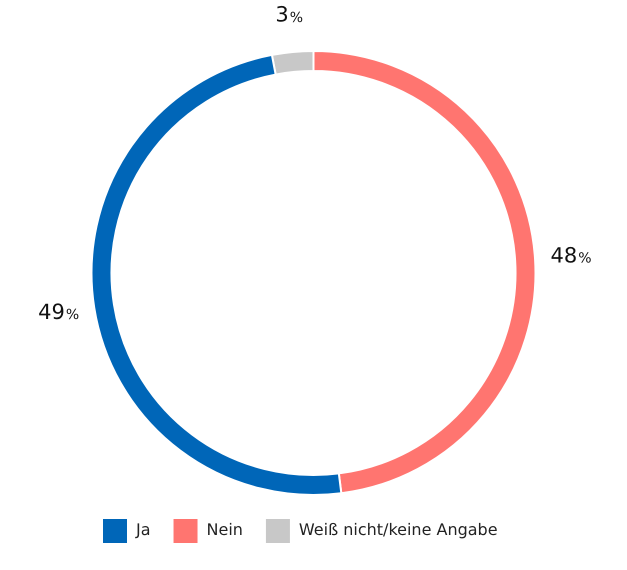  What do you see at coordinates (59, 312) in the screenshot?
I see `data-label: 49%` at bounding box center [59, 312].